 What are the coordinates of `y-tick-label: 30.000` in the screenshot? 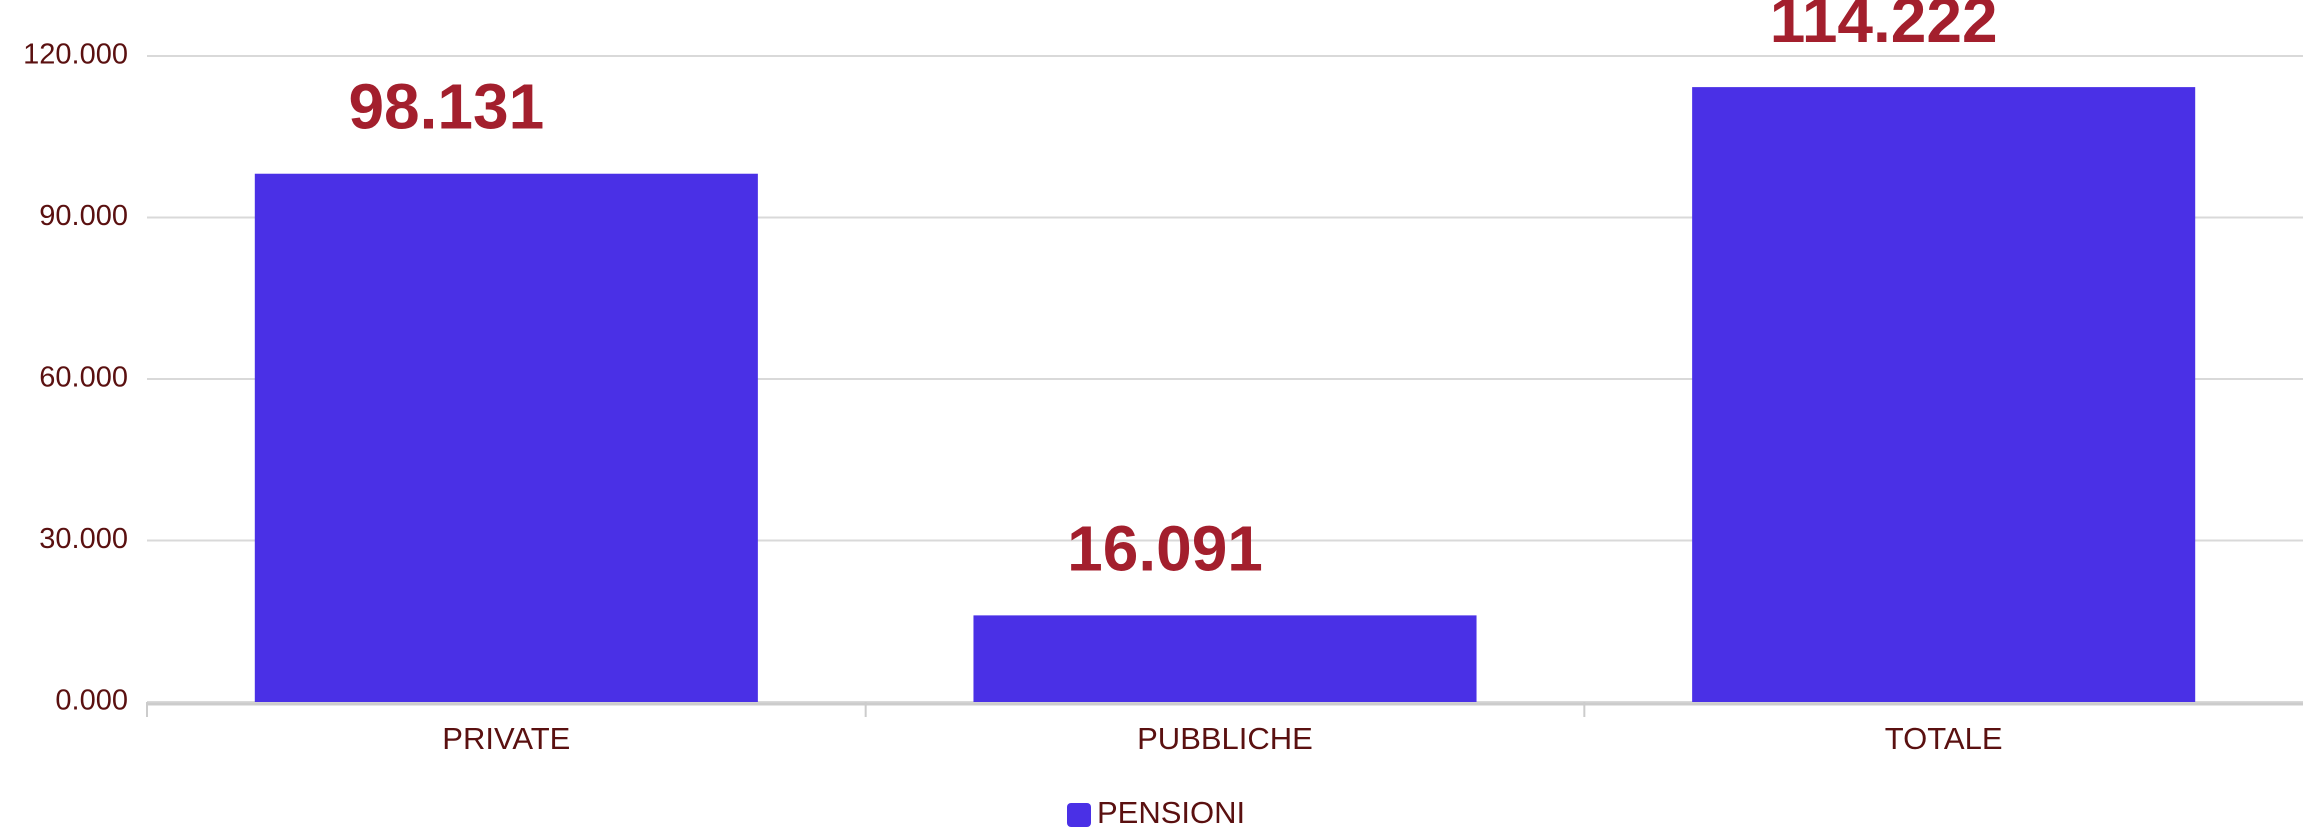 It's located at (83, 539).